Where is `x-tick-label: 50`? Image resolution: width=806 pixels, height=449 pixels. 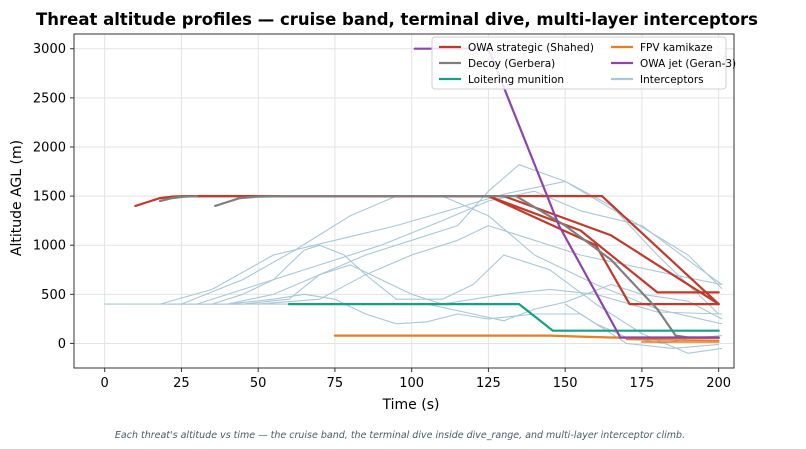 x-tick-label: 50 is located at coordinates (258, 383).